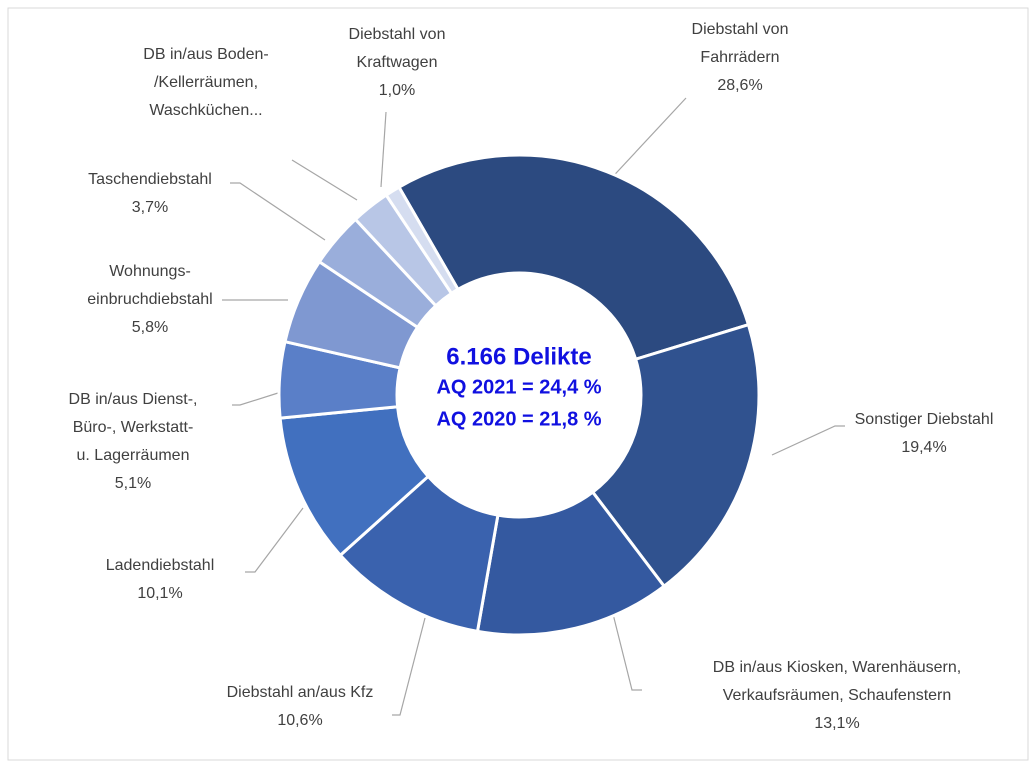 This screenshot has height=769, width=1036. I want to click on category-label: DB in/aus Boden-, so click(205, 54).